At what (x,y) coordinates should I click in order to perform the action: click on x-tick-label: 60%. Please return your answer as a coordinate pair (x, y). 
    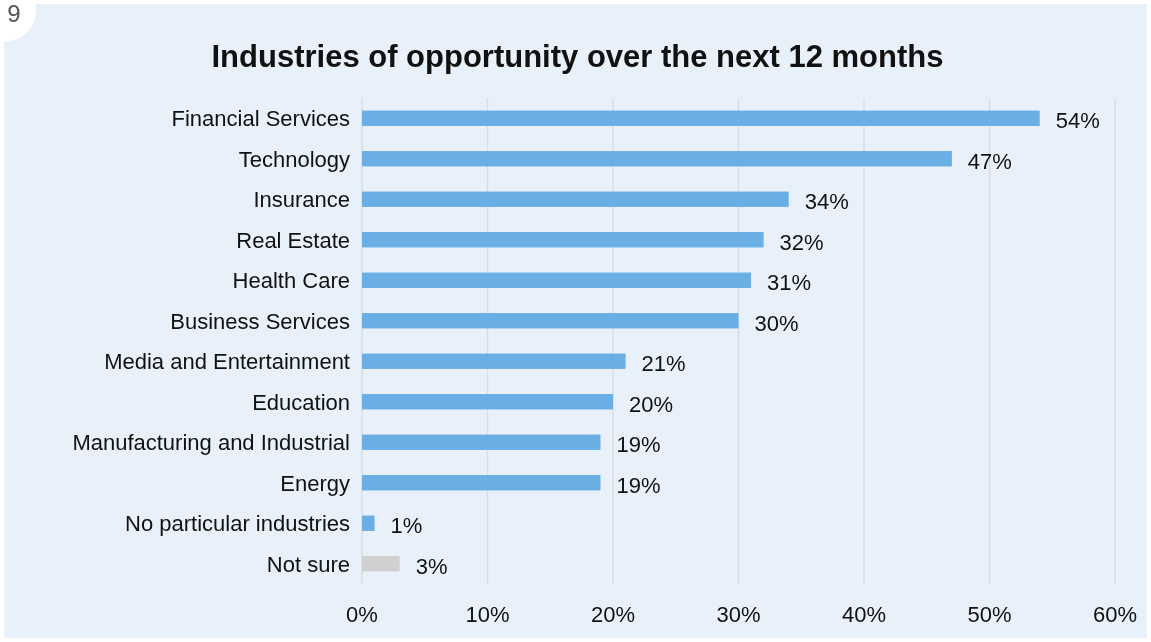
    Looking at the image, I should click on (1115, 614).